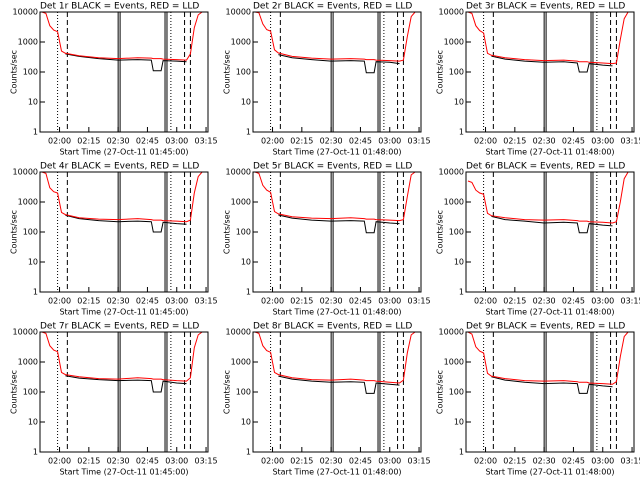 The height and width of the screenshot is (480, 640). Describe the element at coordinates (119, 167) in the screenshot. I see `panel-title: Det 4r BLACK = Events, RED = LLD` at that location.